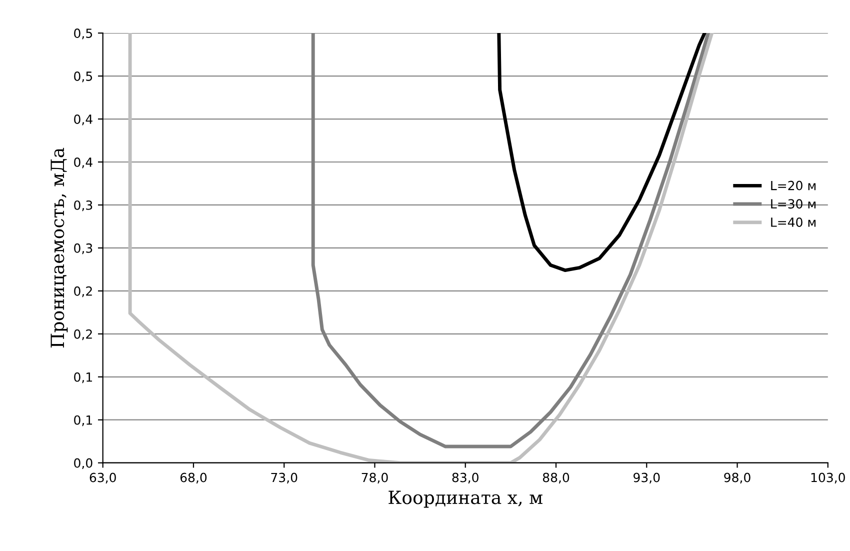 The height and width of the screenshot is (551, 850). Describe the element at coordinates (83, 464) in the screenshot. I see `y-tick-label: 0,0` at that location.